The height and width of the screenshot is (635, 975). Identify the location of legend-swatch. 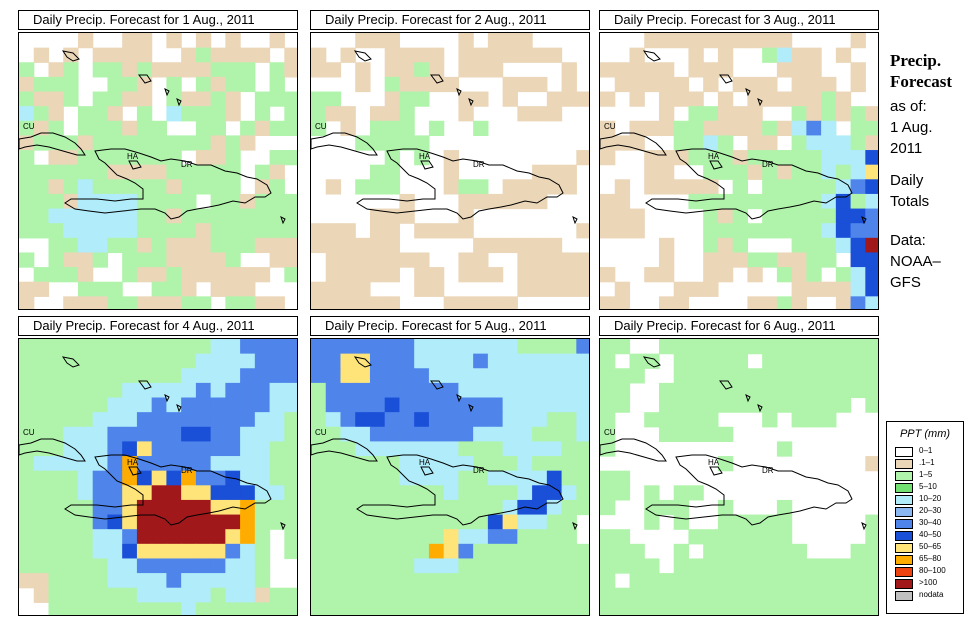
(904, 548).